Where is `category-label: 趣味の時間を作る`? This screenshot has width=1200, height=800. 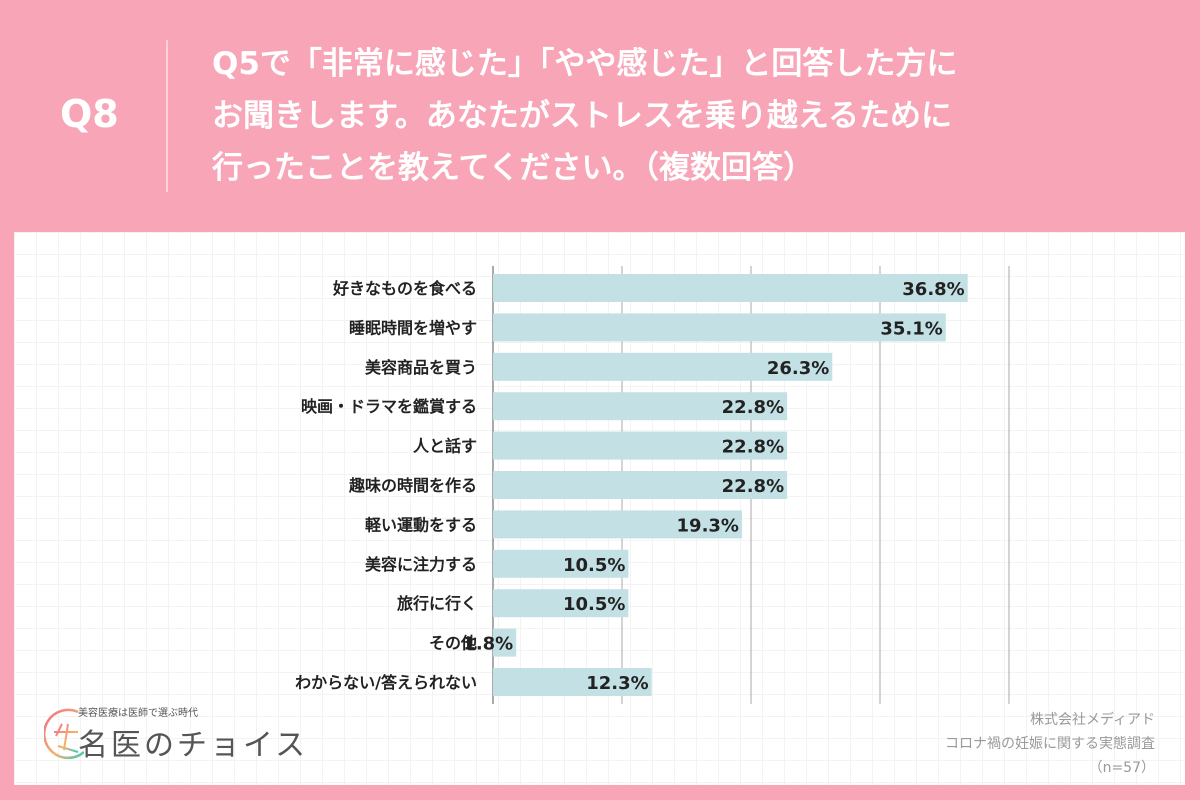
category-label: 趣味の時間を作る is located at coordinates (412, 485).